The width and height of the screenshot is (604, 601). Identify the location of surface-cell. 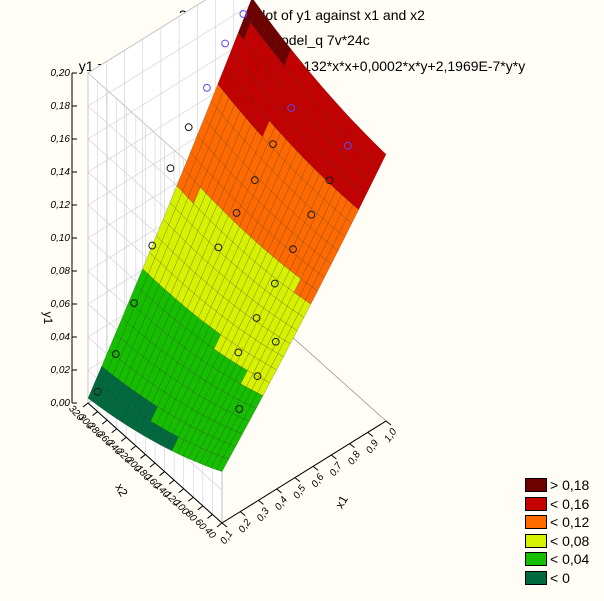
(380, 158).